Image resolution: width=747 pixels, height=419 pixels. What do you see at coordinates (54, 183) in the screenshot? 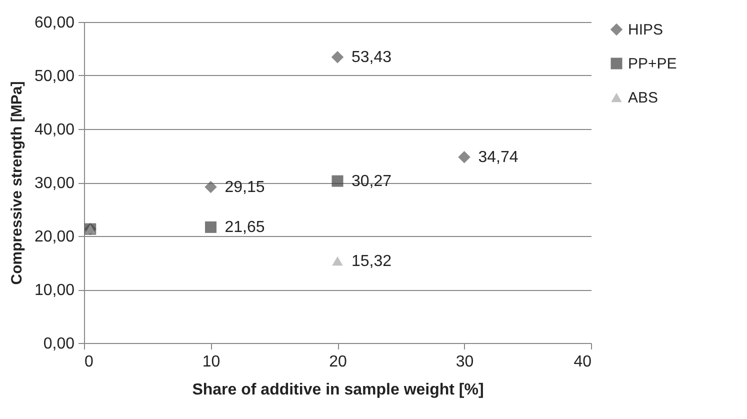
I see `y-tick-label: 30,00` at bounding box center [54, 183].